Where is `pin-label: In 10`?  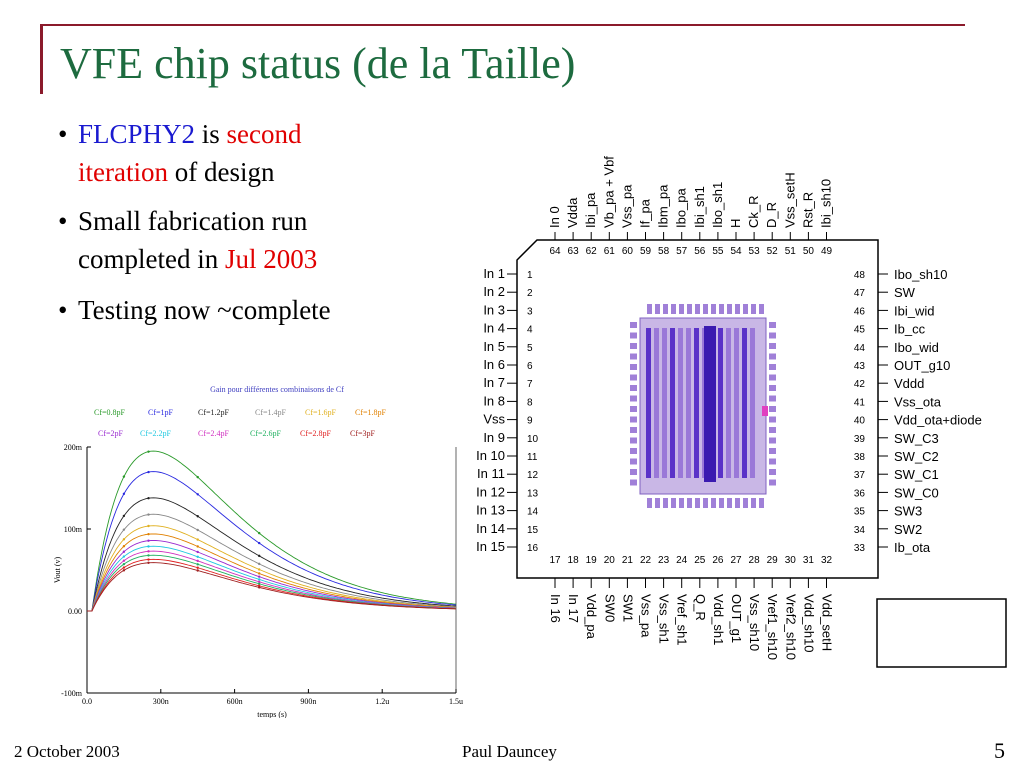
pin-label: In 10 is located at coordinates (490, 455).